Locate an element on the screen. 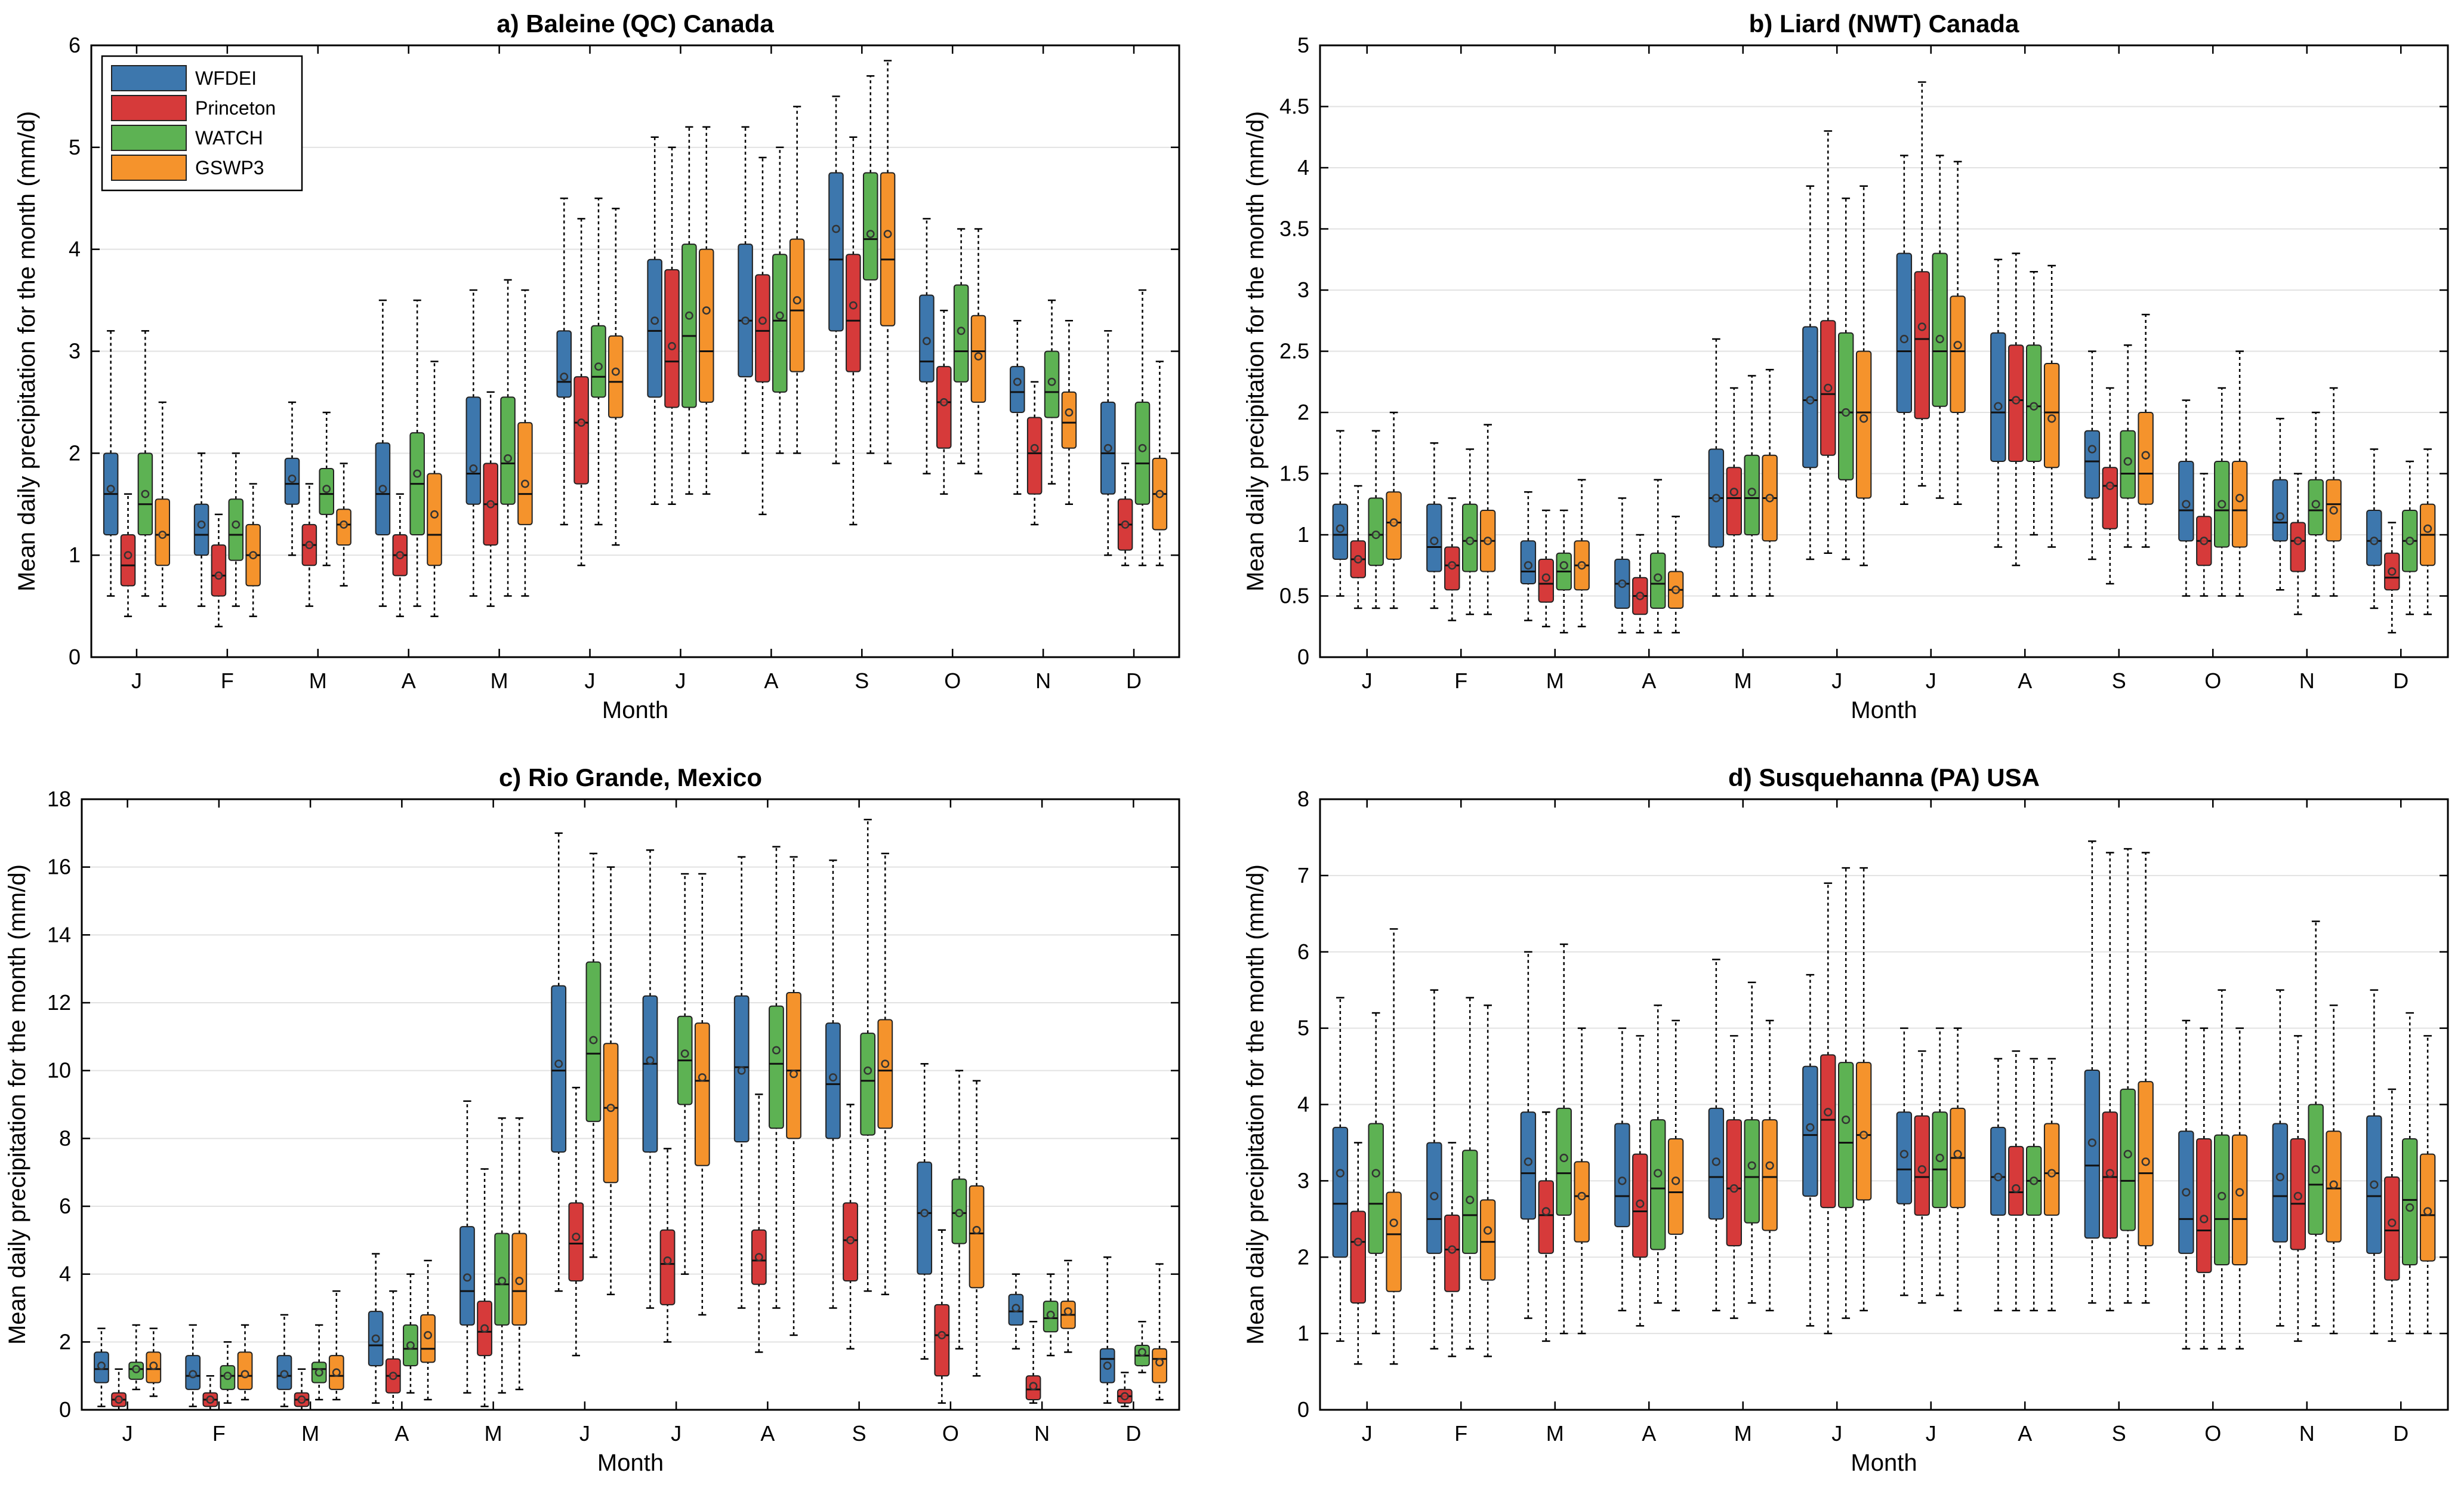  y-tick-label: 2 is located at coordinates (1303, 1256).